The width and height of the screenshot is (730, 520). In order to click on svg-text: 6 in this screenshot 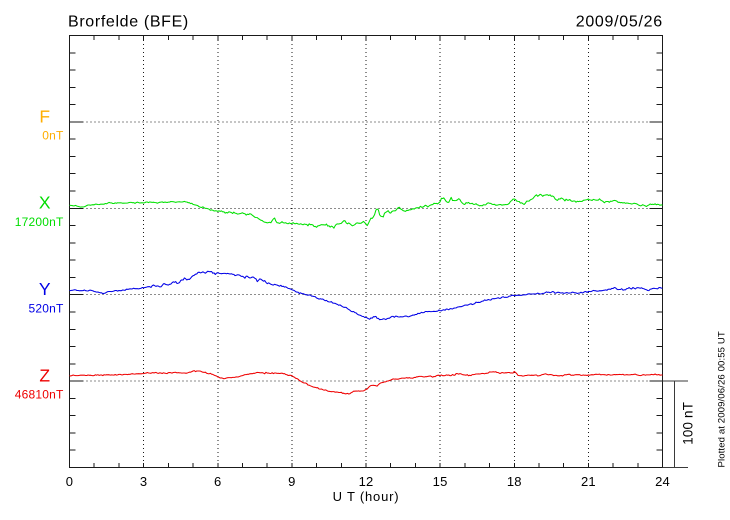, I will do `click(217, 481)`.